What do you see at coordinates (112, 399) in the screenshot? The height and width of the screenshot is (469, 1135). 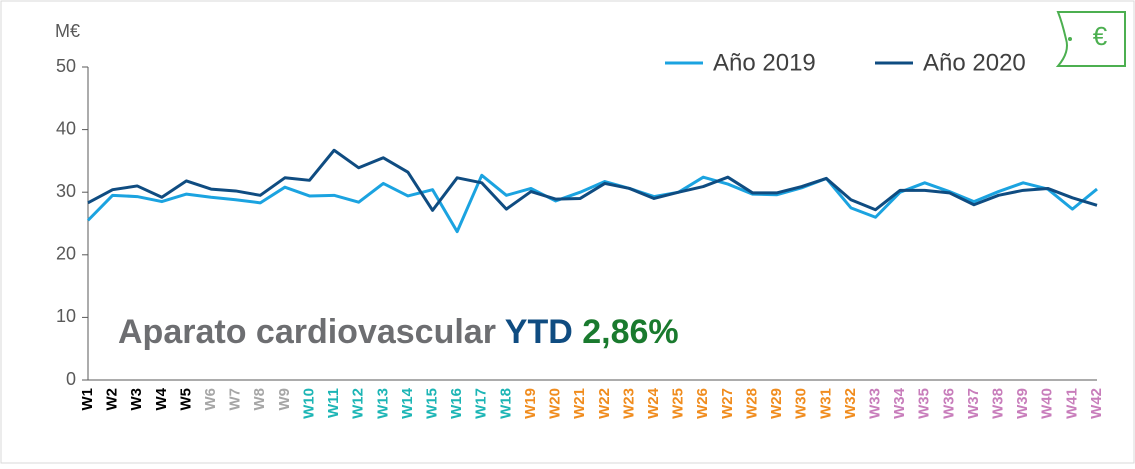 I see `x-tick-label: W2` at bounding box center [112, 399].